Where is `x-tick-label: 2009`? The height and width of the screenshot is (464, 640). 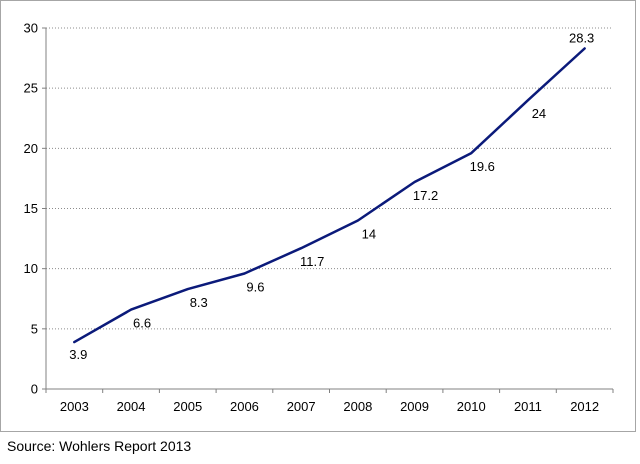
x-tick-label: 2009 is located at coordinates (414, 406).